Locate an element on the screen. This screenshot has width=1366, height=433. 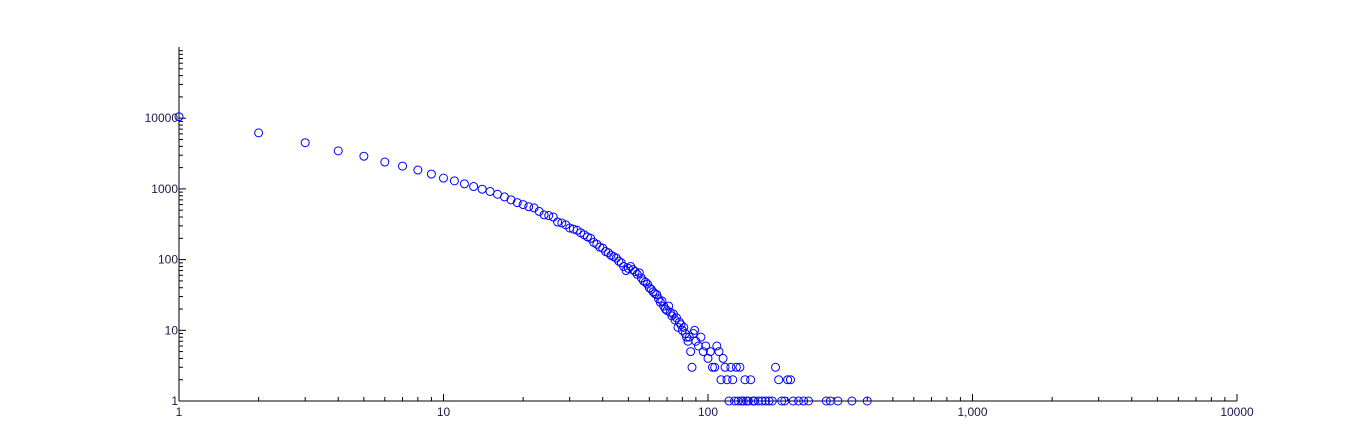
x-tick-label: 100 is located at coordinates (708, 412).